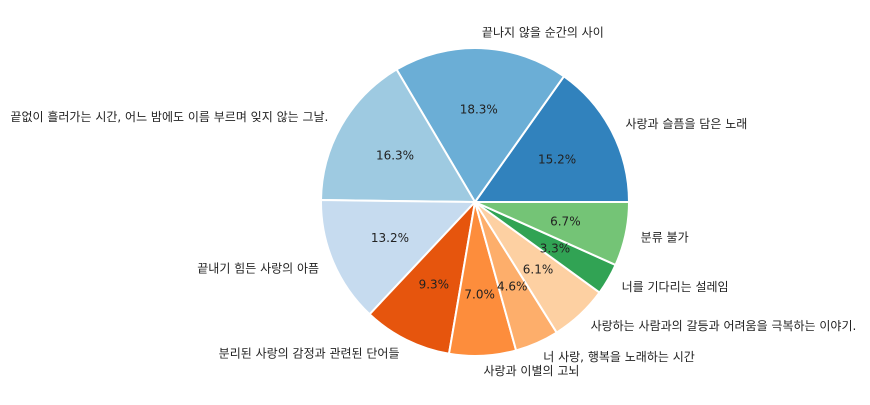 This screenshot has height=405, width=870. I want to click on slice-percent-label: 18.3%, so click(479, 110).